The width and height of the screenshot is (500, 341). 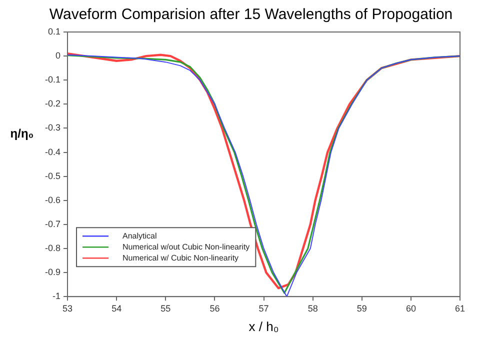 What do you see at coordinates (67, 308) in the screenshot?
I see `x-tick-label: 53` at bounding box center [67, 308].